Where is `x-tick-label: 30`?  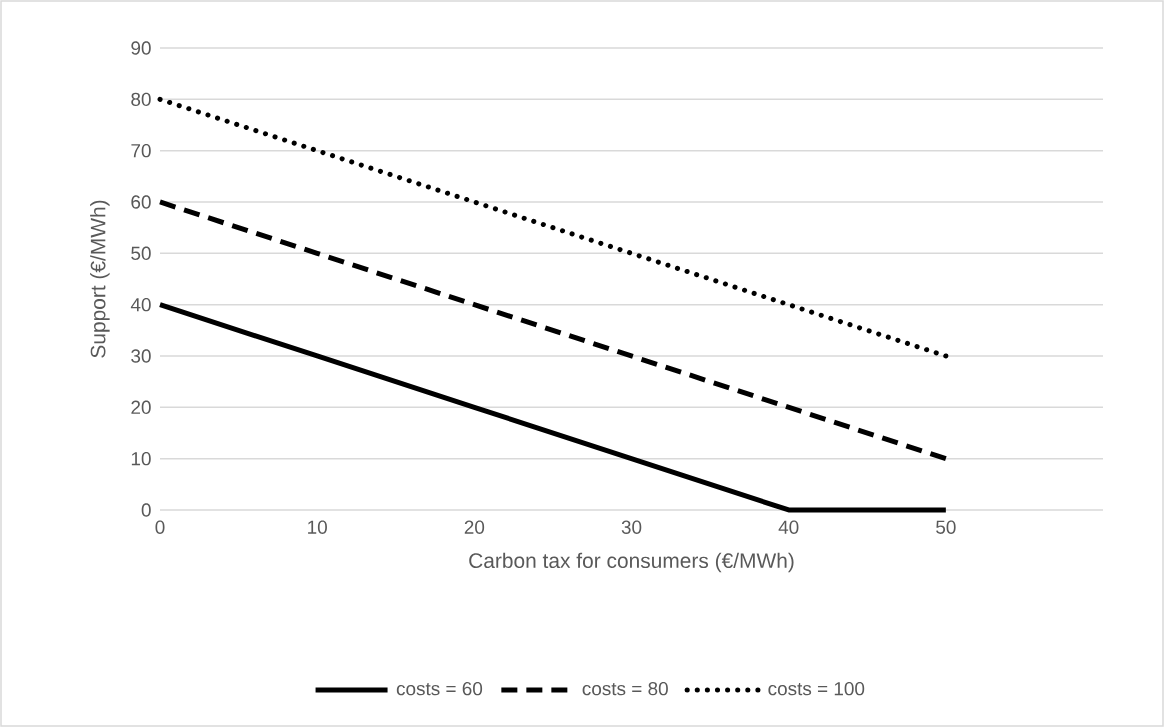
x-tick-label: 30 is located at coordinates (631, 527).